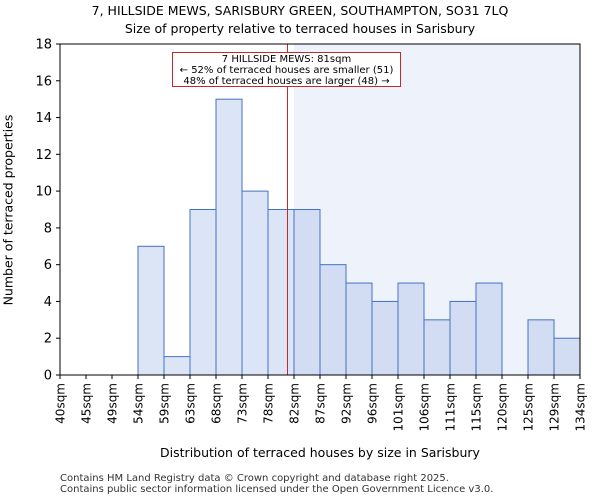 The height and width of the screenshot is (500, 600). I want to click on y-tick-label-10: 10, so click(43, 192).